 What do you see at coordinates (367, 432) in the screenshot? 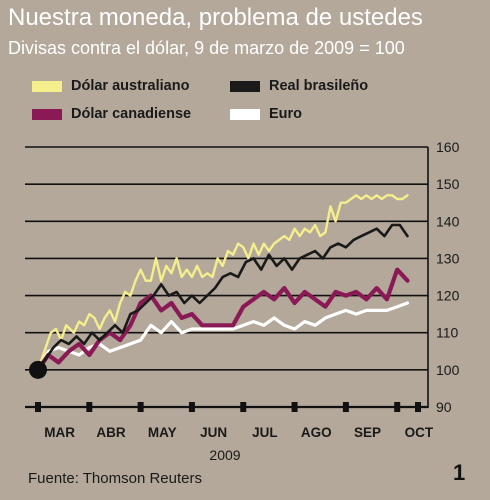
I see `x-tick-label: SEP` at bounding box center [367, 432].